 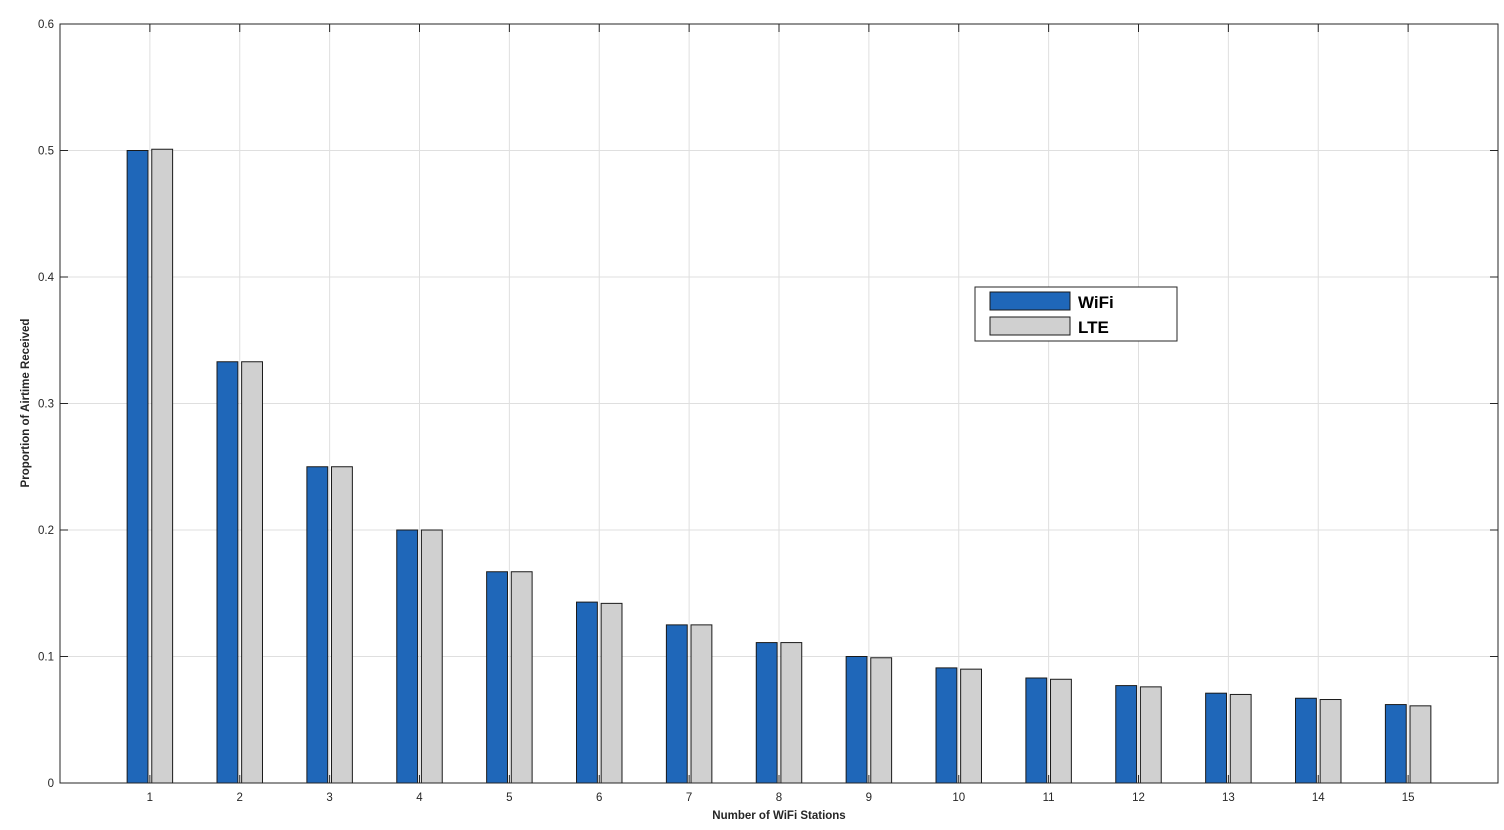 I want to click on x-tick-label: 7, so click(x=689, y=798).